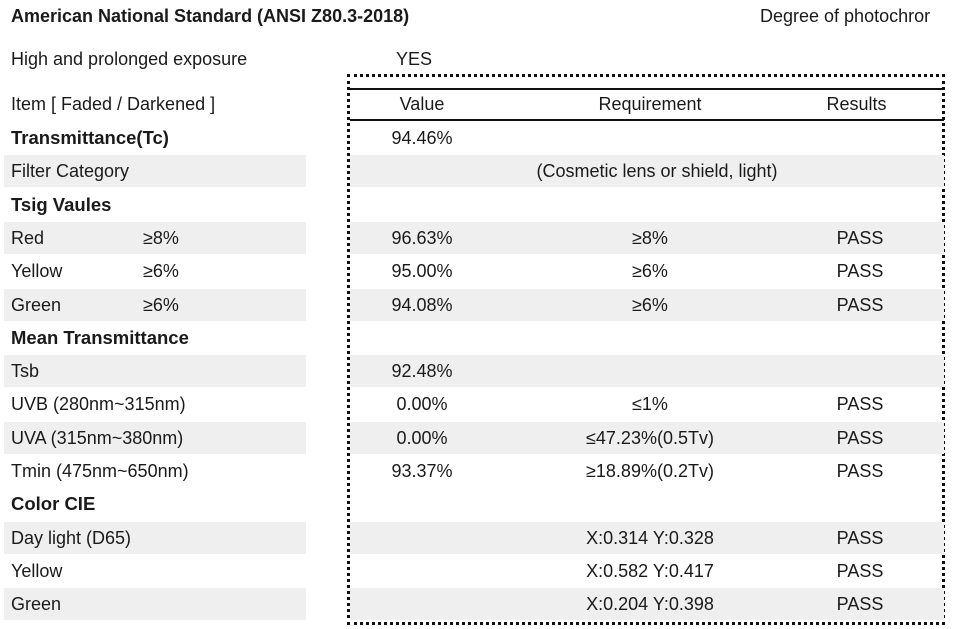 This screenshot has width=961, height=629. I want to click on row-label: Day light (D65), so click(71, 537).